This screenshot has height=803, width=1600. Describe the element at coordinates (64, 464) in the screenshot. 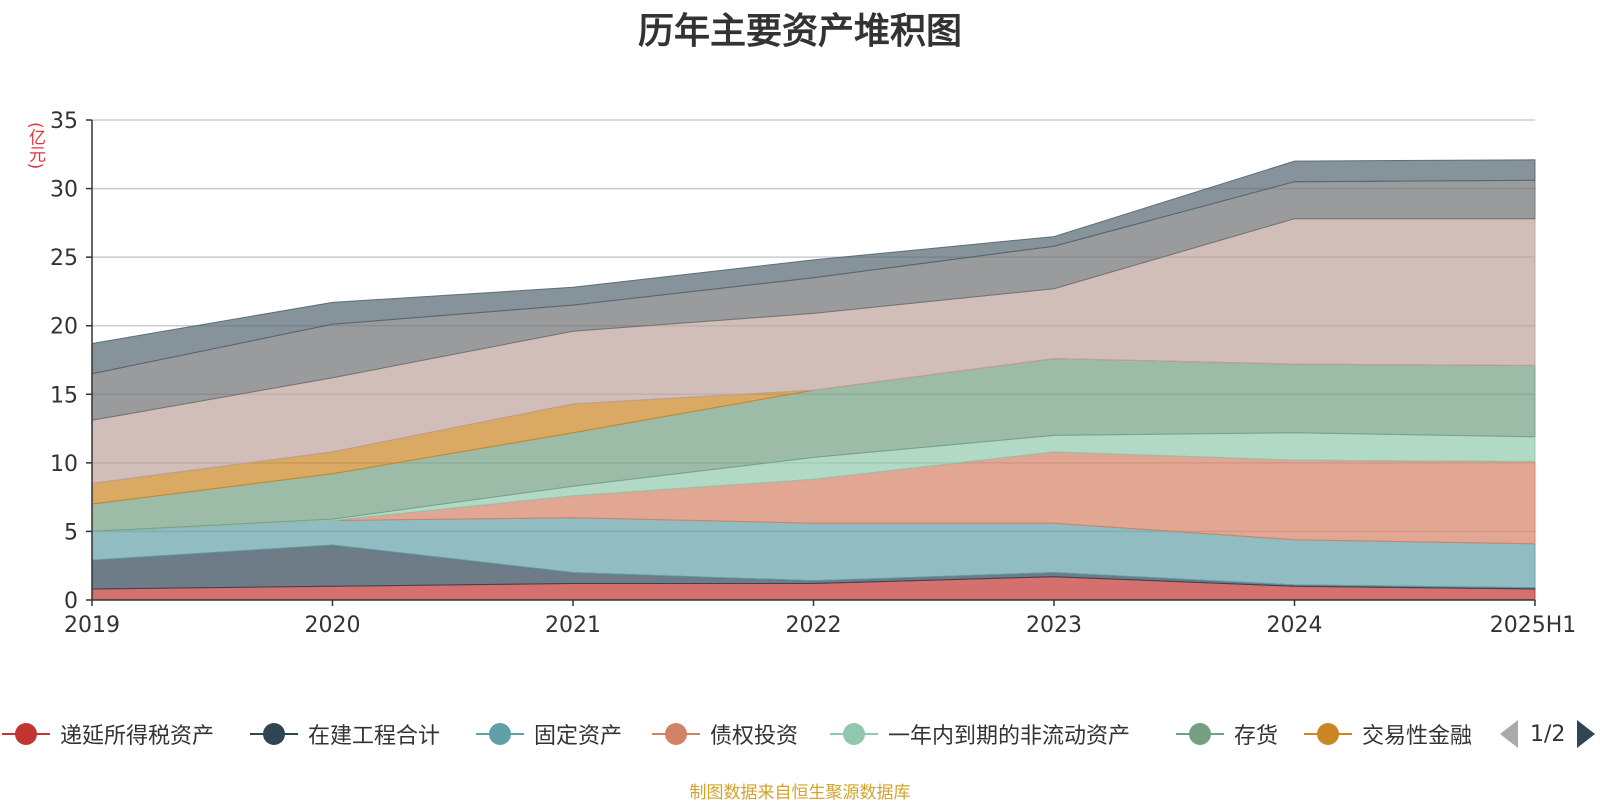

I see `y-tick-label: 10` at that location.